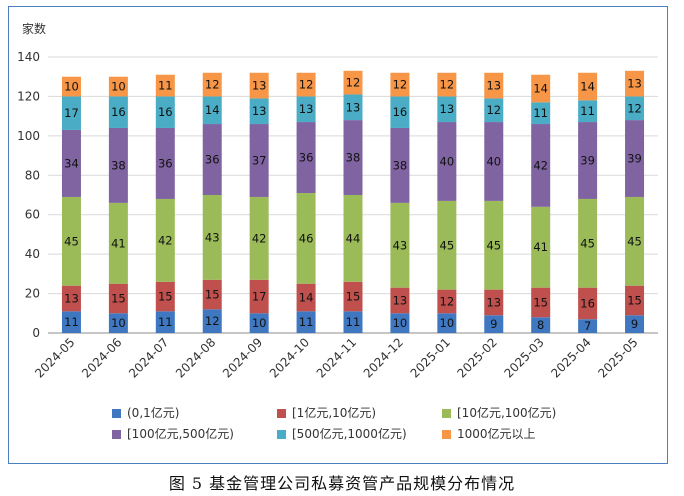  Describe the element at coordinates (383, 357) in the screenshot. I see `x-tick-label: 2024-12` at that location.